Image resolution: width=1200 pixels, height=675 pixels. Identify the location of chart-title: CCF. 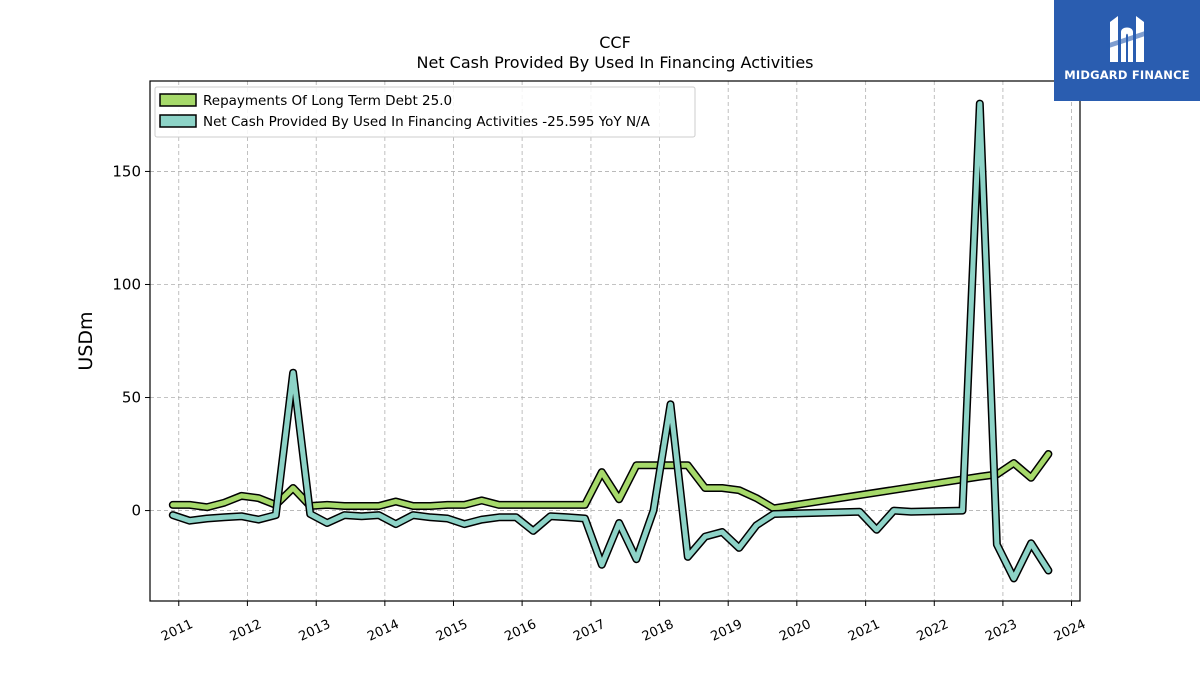
(615, 42).